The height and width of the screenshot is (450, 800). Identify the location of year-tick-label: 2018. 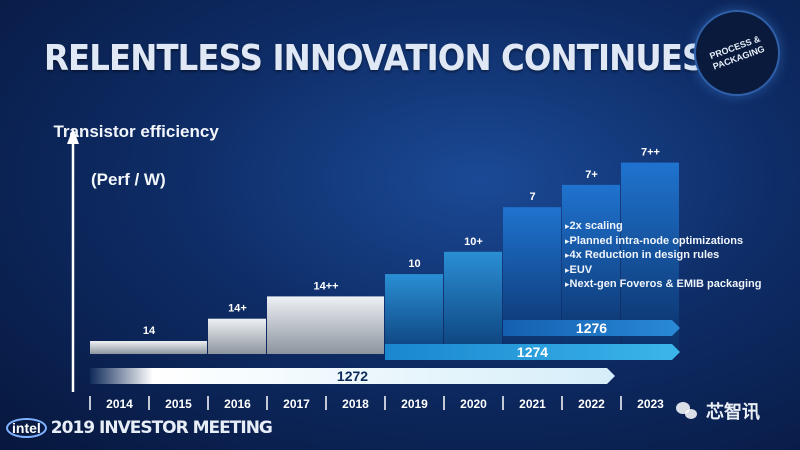
(355, 404).